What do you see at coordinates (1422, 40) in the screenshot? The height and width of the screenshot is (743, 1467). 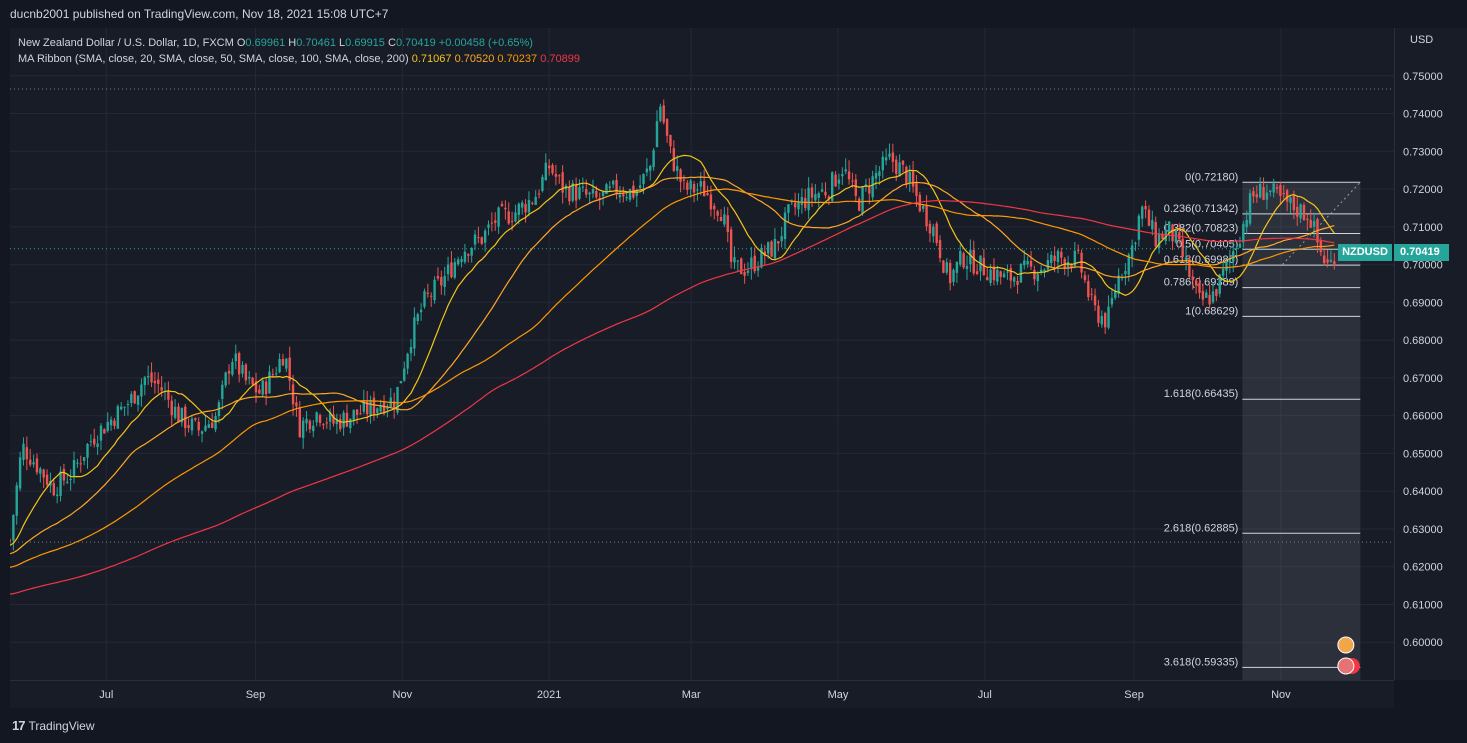 I see `currency-selector: USD` at bounding box center [1422, 40].